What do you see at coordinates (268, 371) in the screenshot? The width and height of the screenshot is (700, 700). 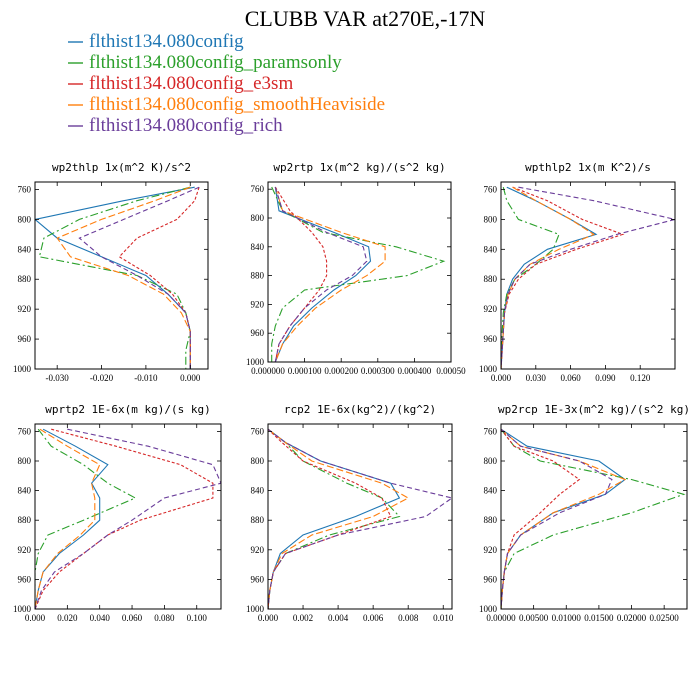 I see `x-tick-label: 0.000000` at bounding box center [268, 371].